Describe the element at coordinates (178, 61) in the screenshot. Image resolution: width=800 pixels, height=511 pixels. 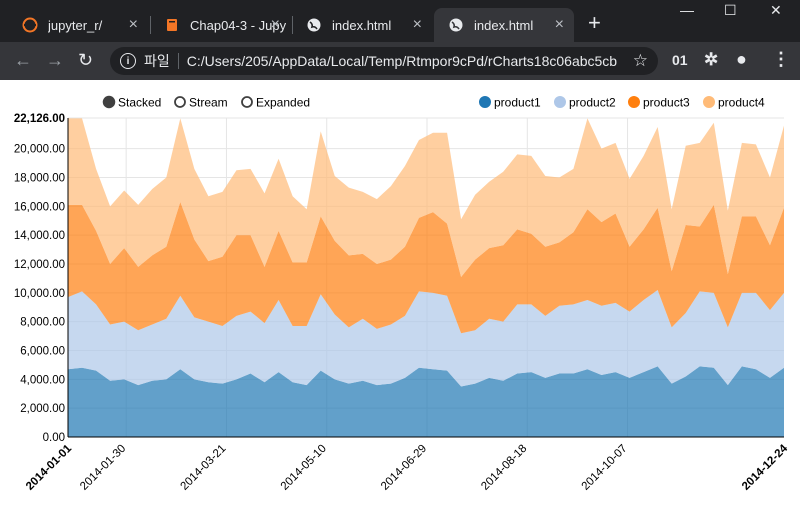
I see `address-divider` at that location.